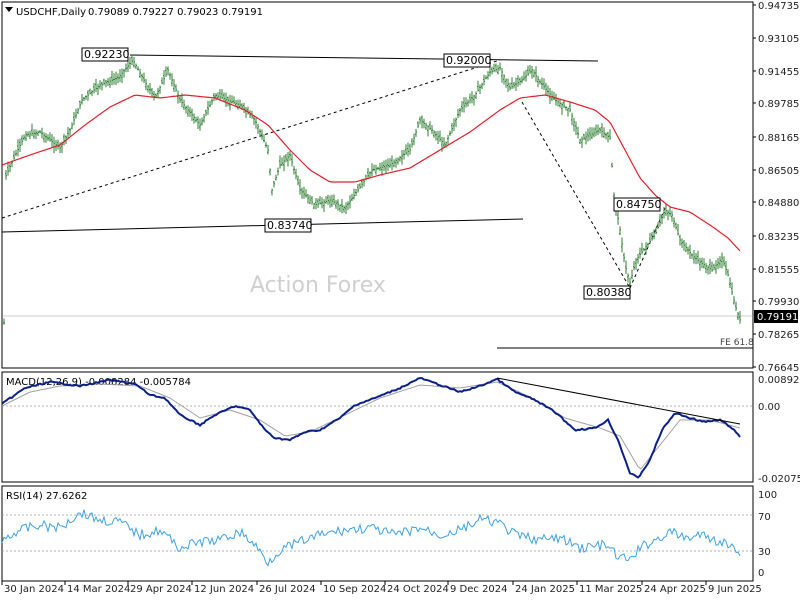 The image size is (800, 600). I want to click on annotation-80380: 0.80380, so click(607, 292).